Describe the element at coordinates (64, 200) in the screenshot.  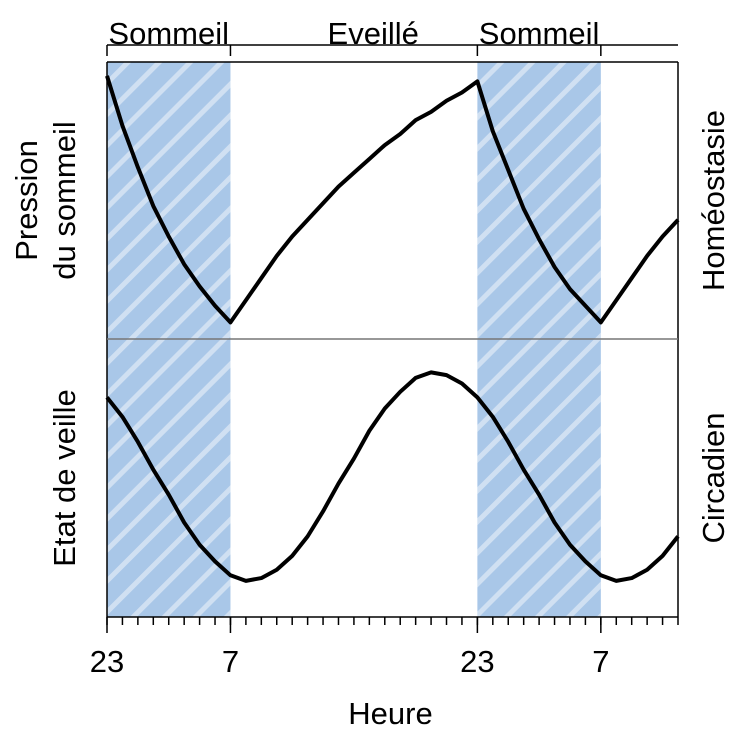
I see `y-axis-label: du sommeil` at that location.